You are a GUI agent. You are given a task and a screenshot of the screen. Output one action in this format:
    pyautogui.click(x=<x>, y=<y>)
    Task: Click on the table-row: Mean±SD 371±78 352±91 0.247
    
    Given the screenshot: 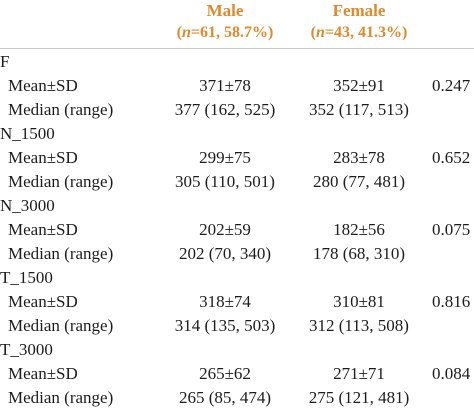 What is the action you would take?
    pyautogui.click(x=237, y=86)
    